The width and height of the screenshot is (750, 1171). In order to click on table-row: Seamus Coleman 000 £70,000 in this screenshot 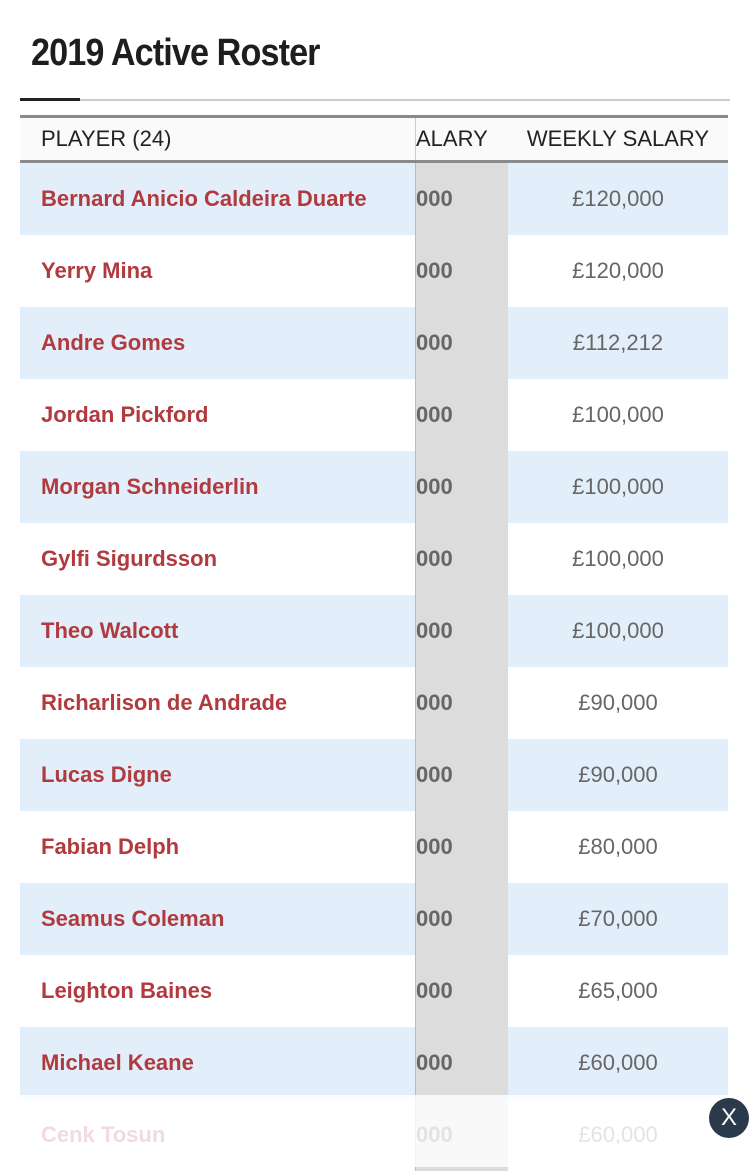, I will do `click(374, 919)`.